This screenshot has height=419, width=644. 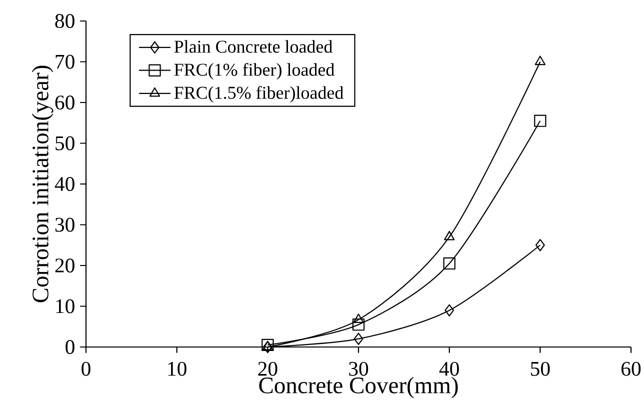 What do you see at coordinates (254, 71) in the screenshot?
I see `legend-label: FRC(1% fiber) loaded` at bounding box center [254, 71].